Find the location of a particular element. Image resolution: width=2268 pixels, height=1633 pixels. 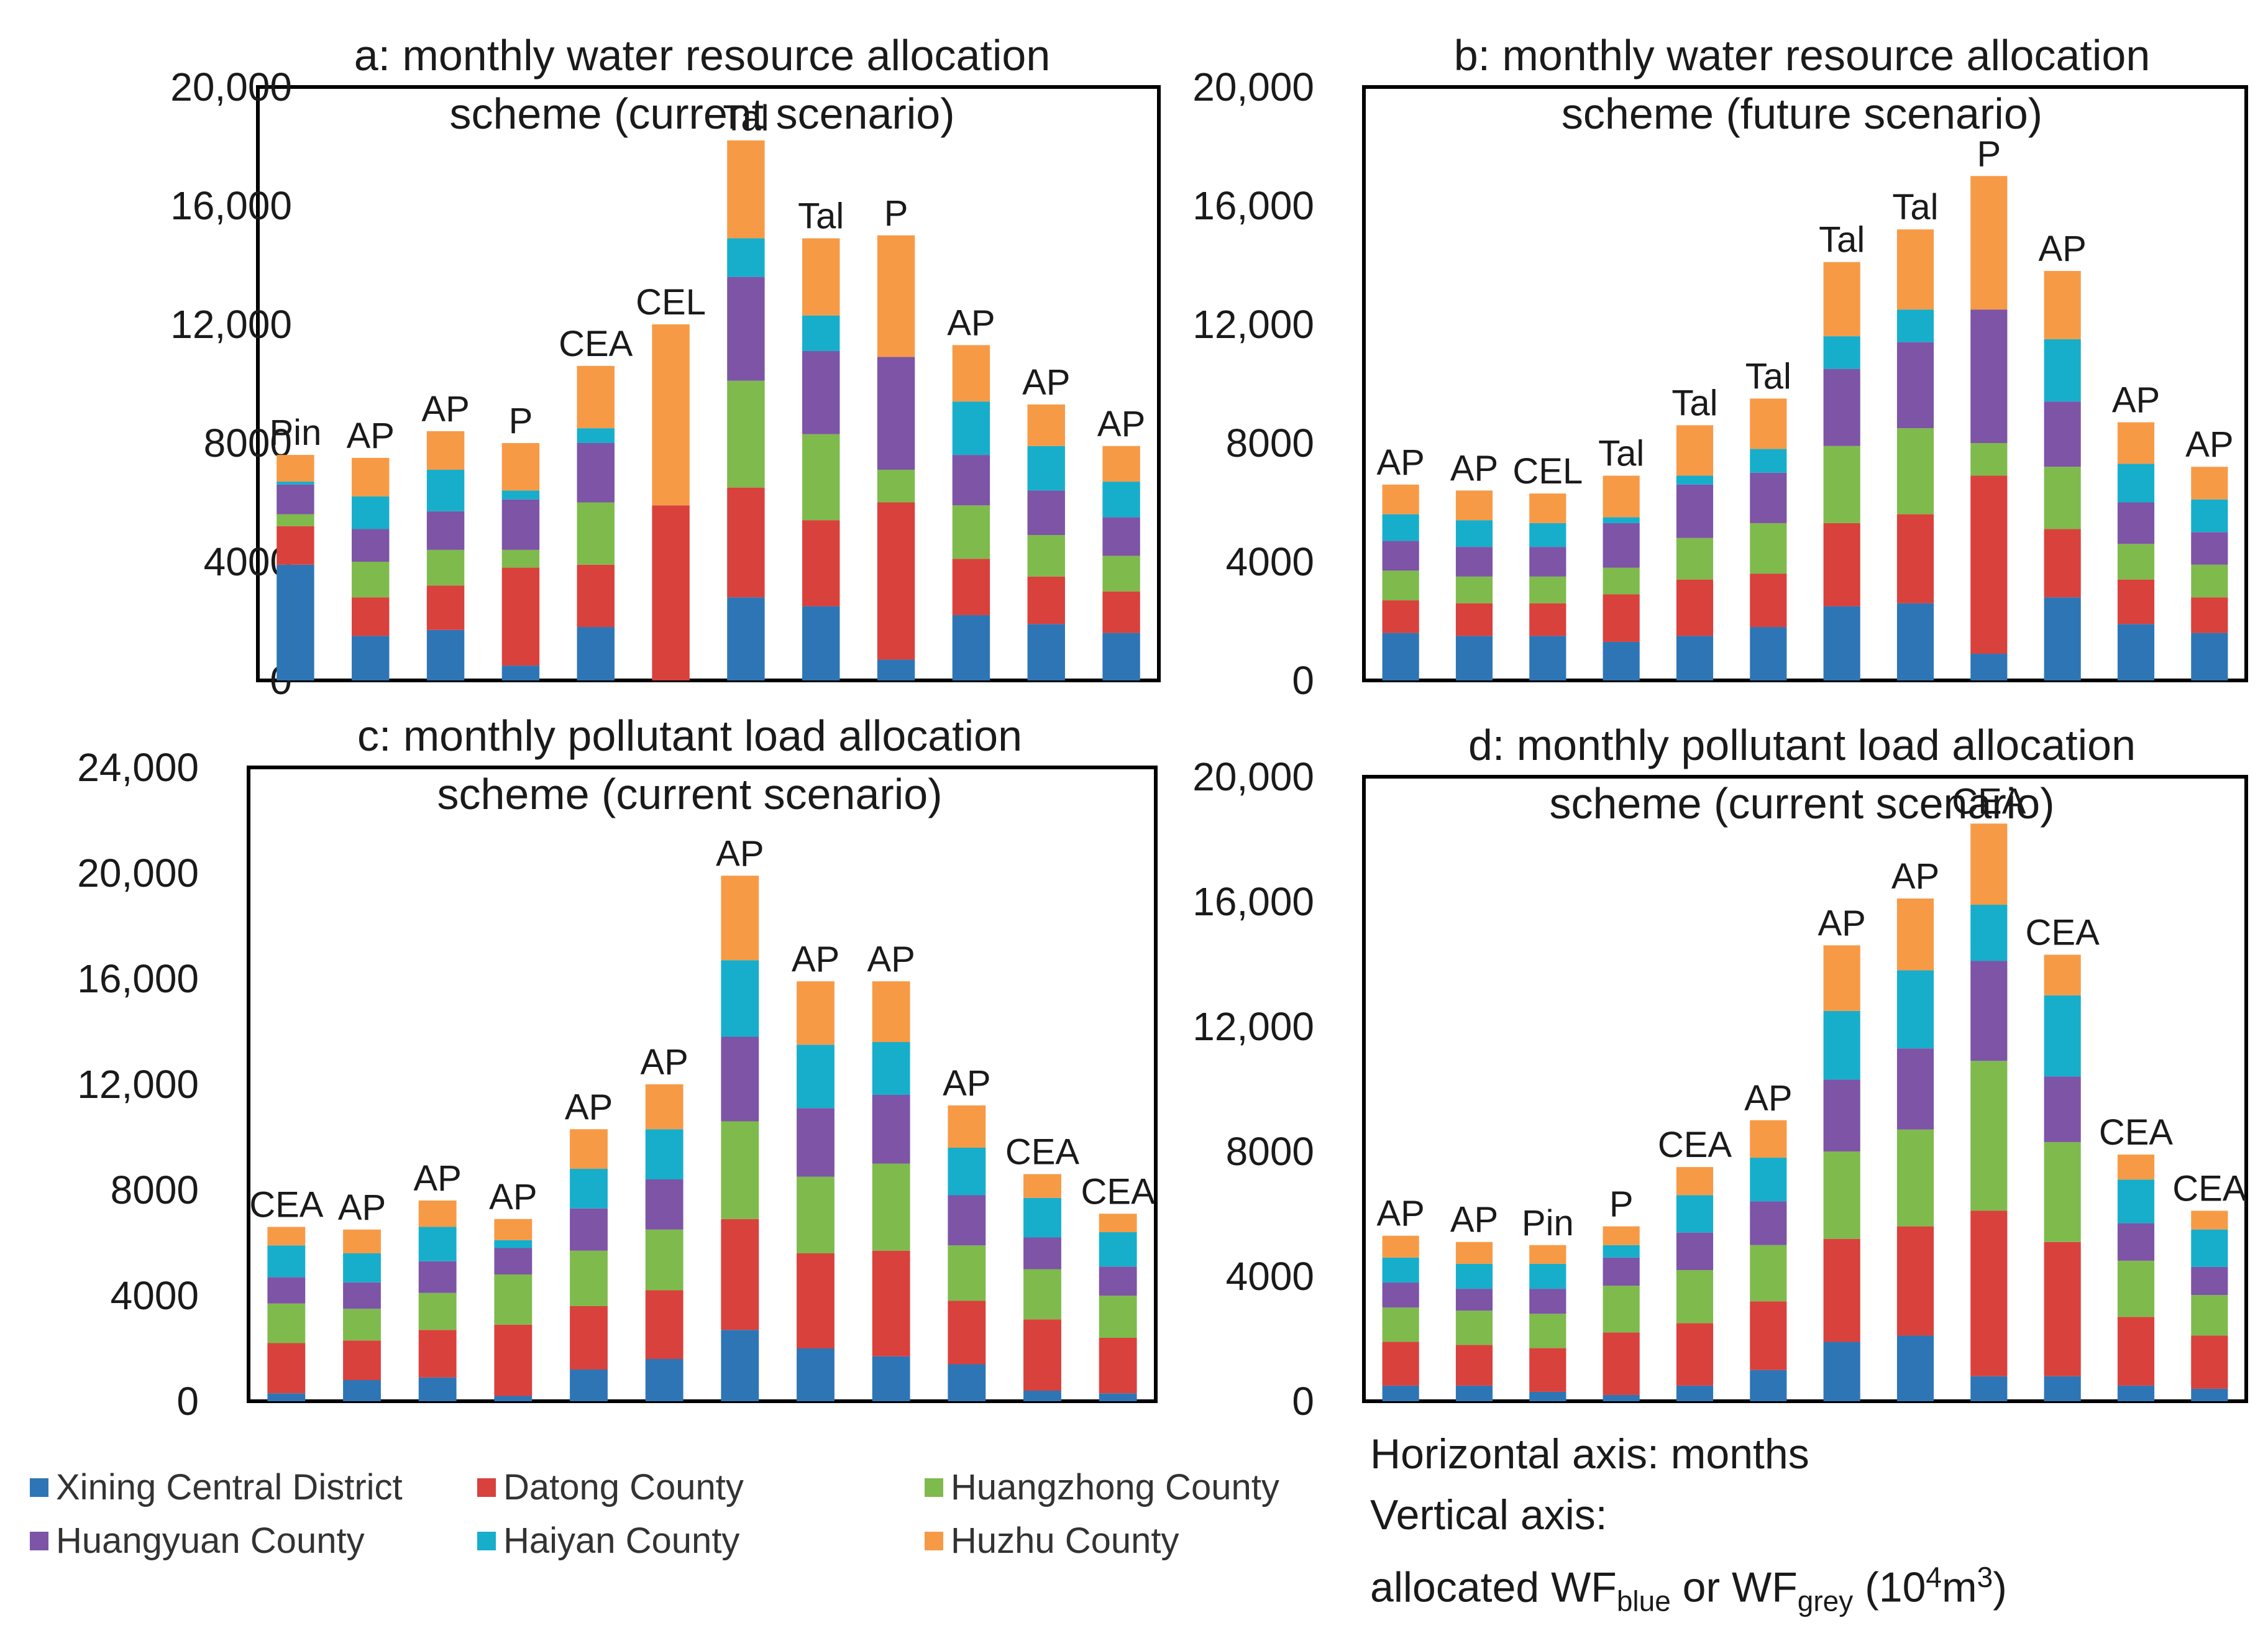

axis-note-vertical: Vertical axis: is located at coordinates (1489, 1515).